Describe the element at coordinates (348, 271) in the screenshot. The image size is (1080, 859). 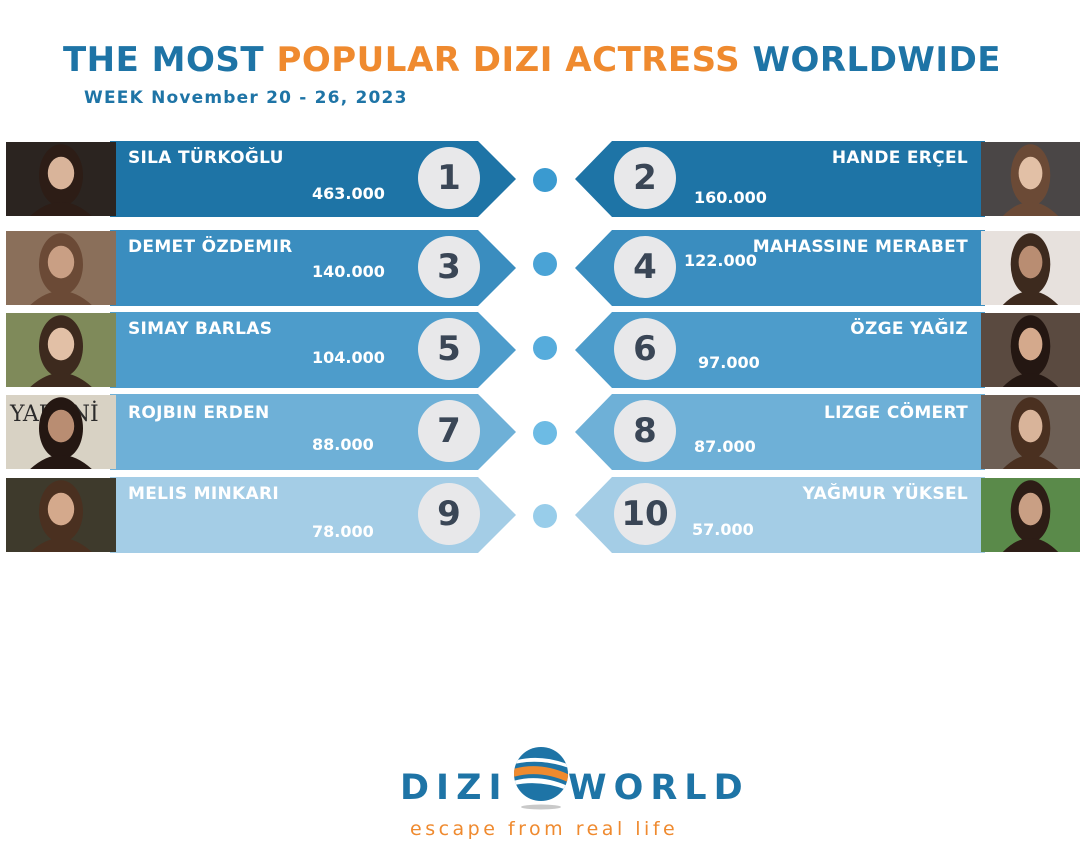
I see `score-left: 140.000` at that location.